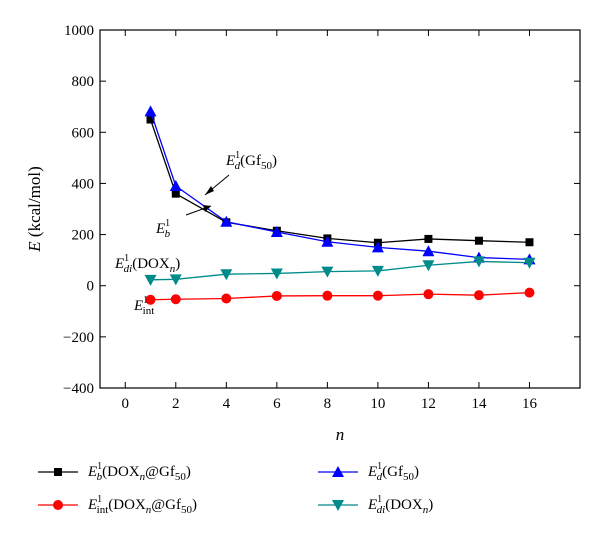 This screenshot has height=540, width=600. What do you see at coordinates (163, 229) in the screenshot?
I see `svg-text:E1b: E1 b` at bounding box center [163, 229].